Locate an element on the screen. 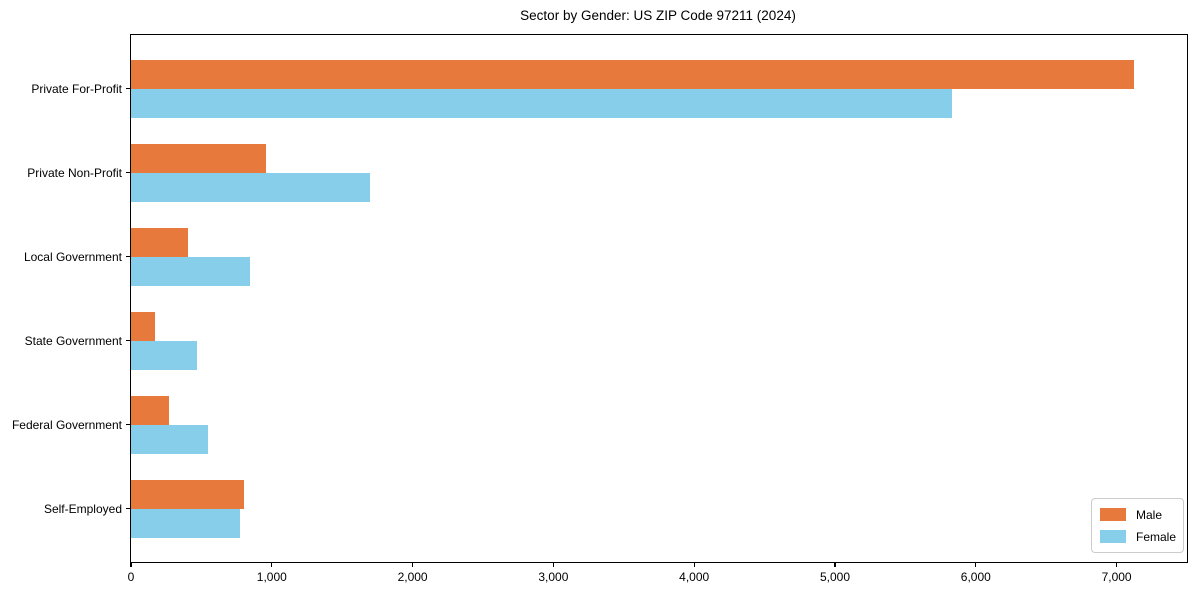 The width and height of the screenshot is (1200, 600). bar-female-state-government is located at coordinates (164, 355).